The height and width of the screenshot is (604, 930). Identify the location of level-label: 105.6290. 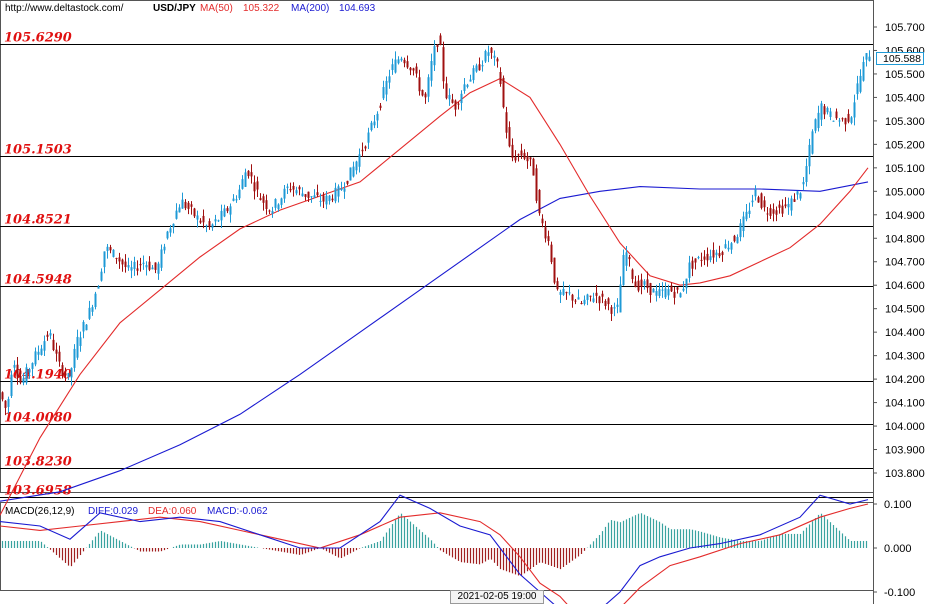
(38, 38).